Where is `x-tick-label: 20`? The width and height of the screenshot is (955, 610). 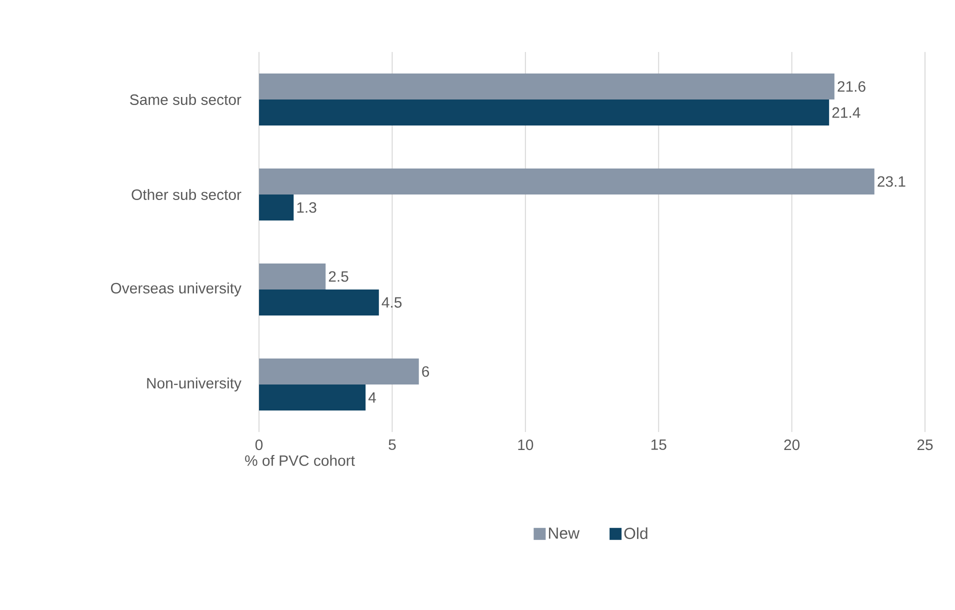 x-tick-label: 20 is located at coordinates (792, 445).